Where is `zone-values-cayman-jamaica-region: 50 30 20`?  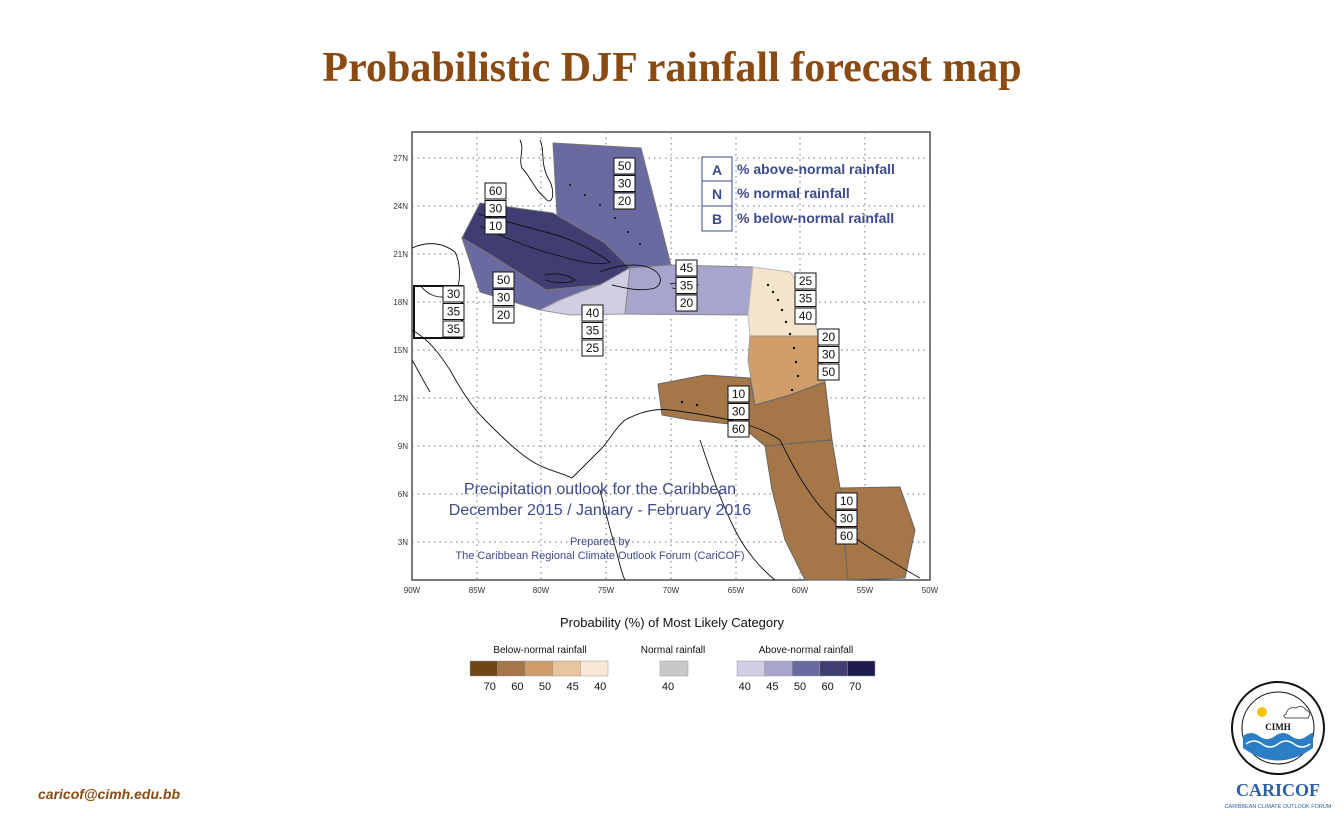
zone-values-cayman-jamaica-region: 50 30 20 is located at coordinates (503, 297).